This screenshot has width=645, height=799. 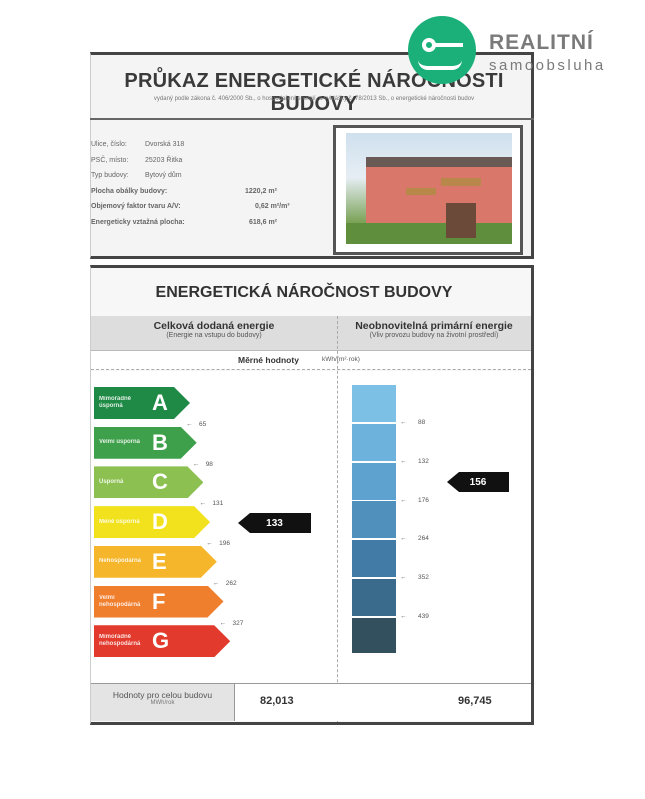 I want to click on column-divider, so click(x=337, y=519).